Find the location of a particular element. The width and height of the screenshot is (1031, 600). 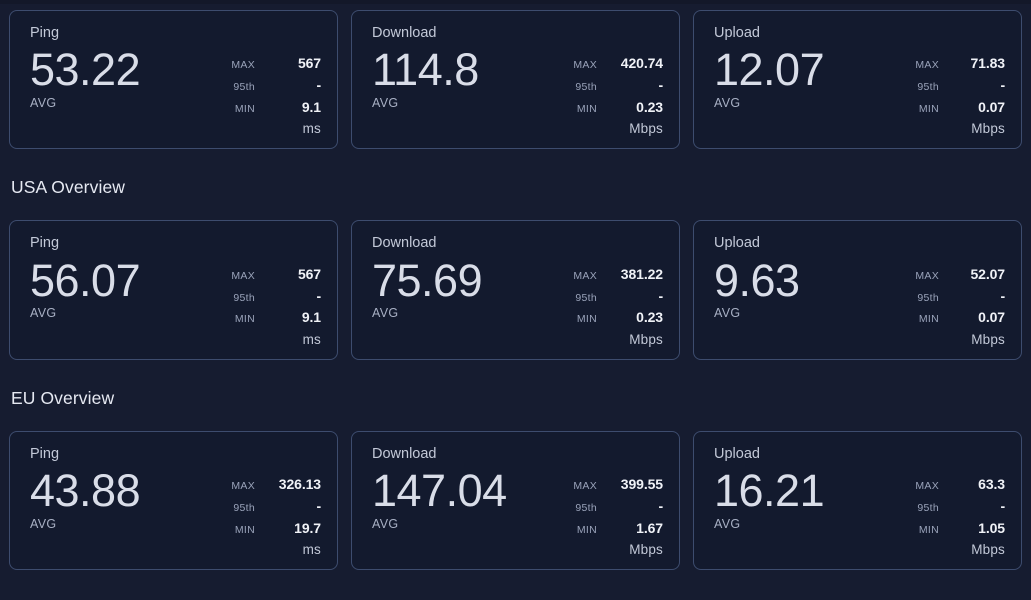

metric-card-eu-upload: Upload 16.21 AVG MAX 63.3 95th - MIN 1.05 Mbps is located at coordinates (857, 500).